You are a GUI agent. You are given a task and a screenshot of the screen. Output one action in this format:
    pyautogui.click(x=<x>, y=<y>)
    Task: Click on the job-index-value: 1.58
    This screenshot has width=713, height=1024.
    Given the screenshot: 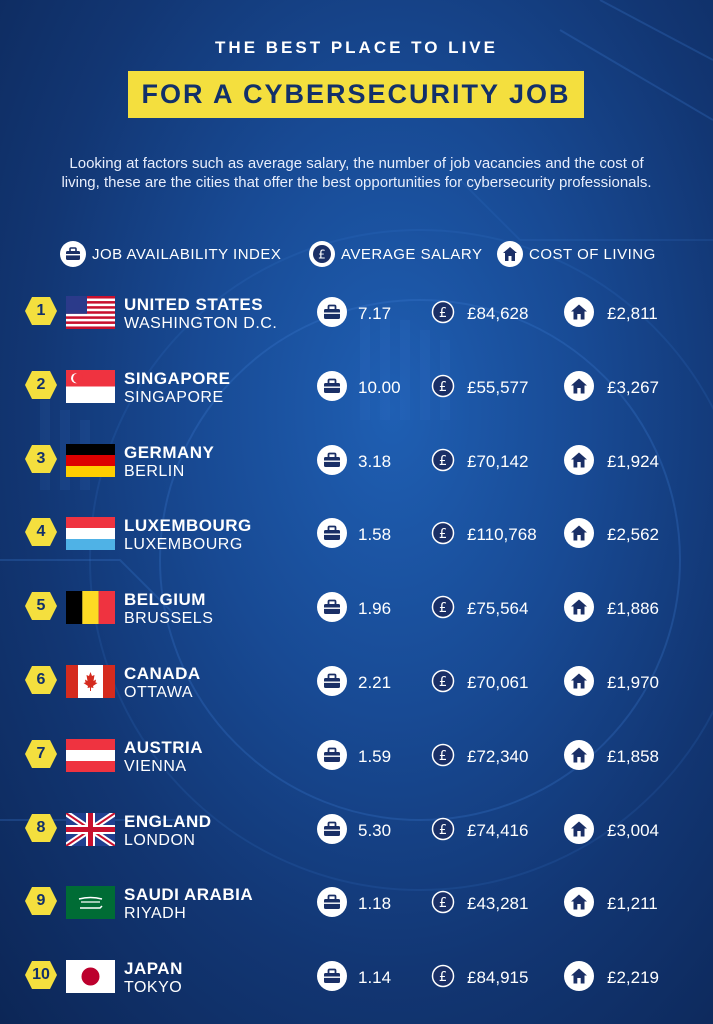 What is the action you would take?
    pyautogui.click(x=375, y=535)
    